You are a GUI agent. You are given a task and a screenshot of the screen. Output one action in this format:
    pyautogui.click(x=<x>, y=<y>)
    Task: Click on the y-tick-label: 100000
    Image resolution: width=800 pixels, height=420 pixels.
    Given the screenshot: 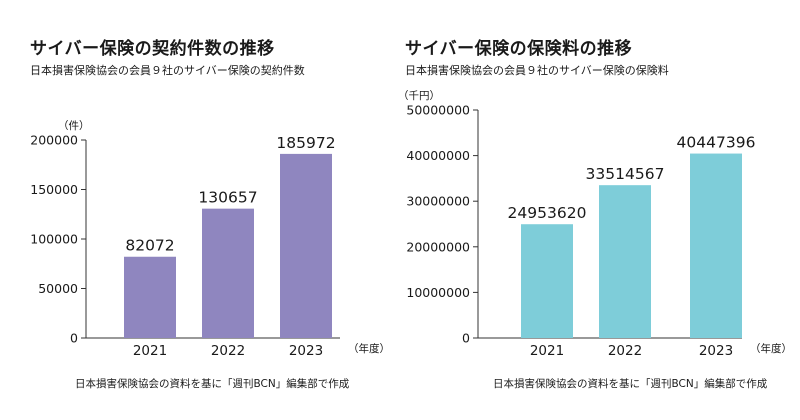 What is the action you would take?
    pyautogui.click(x=54, y=239)
    